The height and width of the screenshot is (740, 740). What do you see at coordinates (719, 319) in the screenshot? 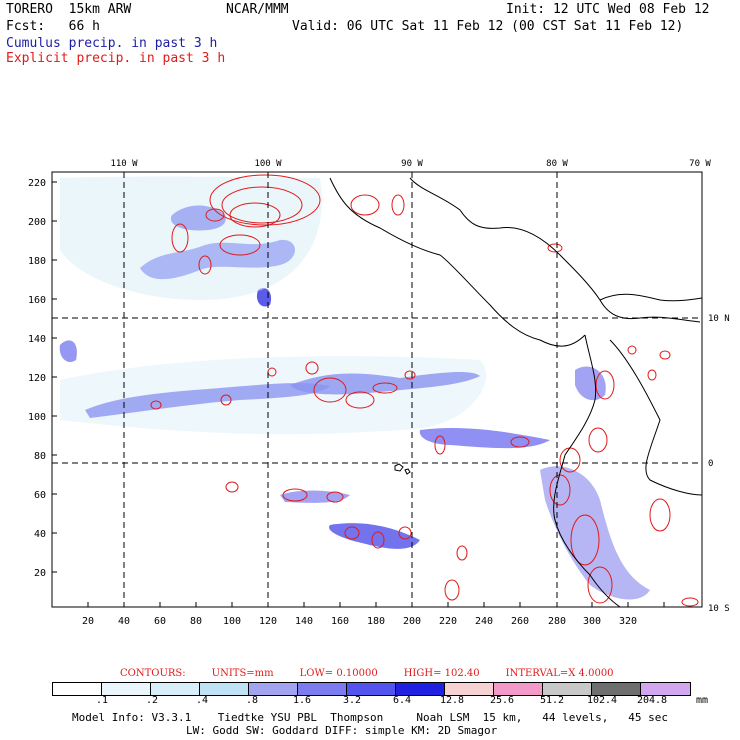
I see `lat-label: 10 N` at bounding box center [719, 319].